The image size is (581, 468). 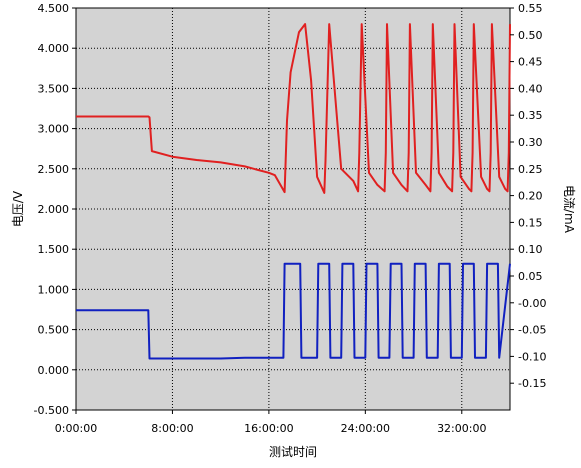 What do you see at coordinates (76, 428) in the screenshot?
I see `x-tick-label-0: 0:00:00` at bounding box center [76, 428].